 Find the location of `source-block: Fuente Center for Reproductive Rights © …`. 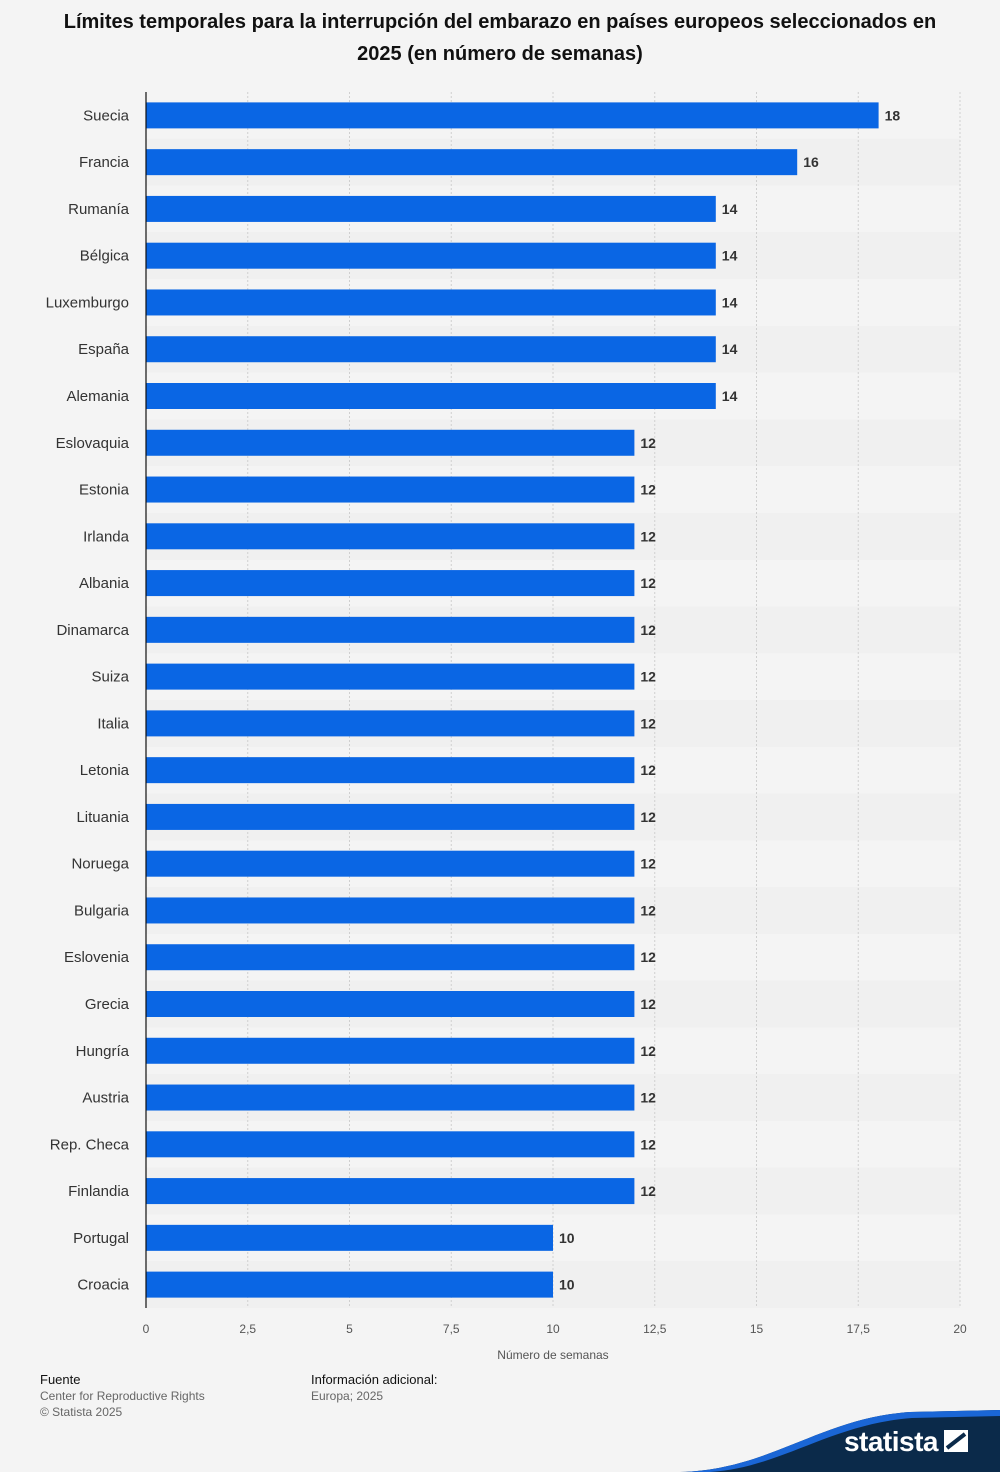

source-block: Fuente Center for Reproductive Rights © … is located at coordinates (122, 1396).